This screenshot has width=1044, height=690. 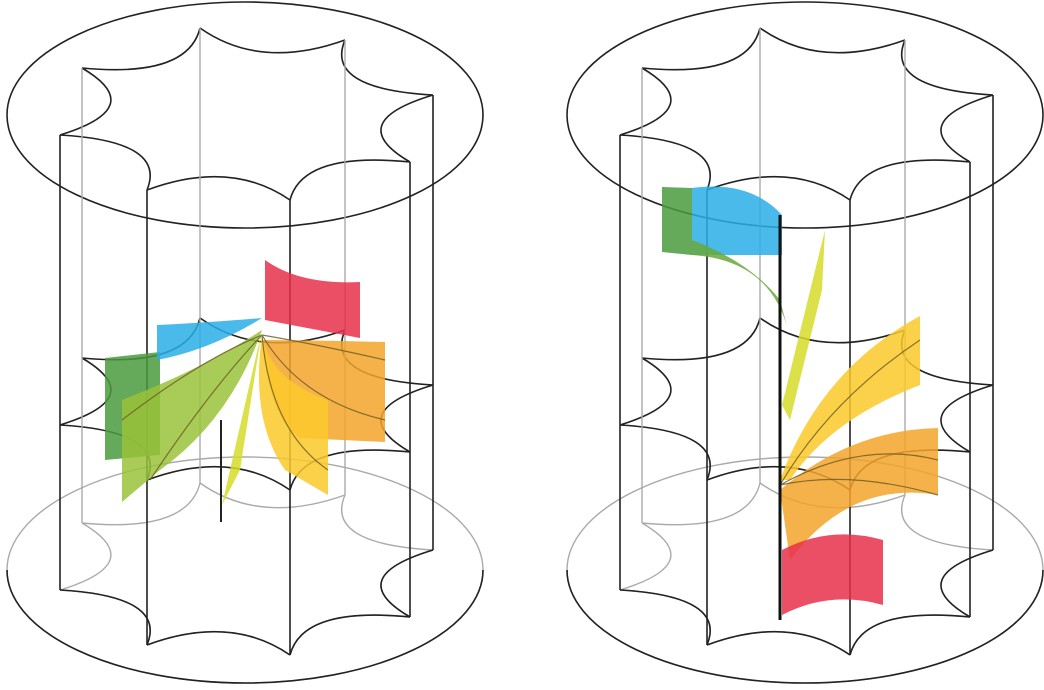 What do you see at coordinates (859, 494) in the screenshot?
I see `ribbon-orange` at bounding box center [859, 494].